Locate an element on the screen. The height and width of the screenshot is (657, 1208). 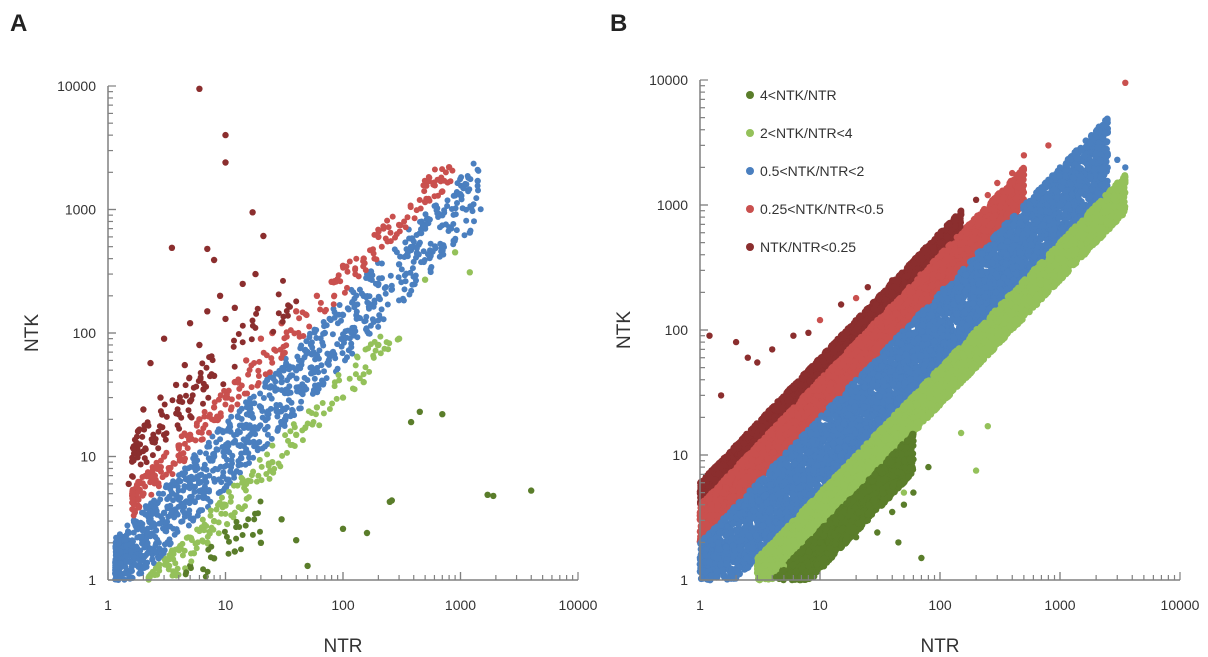
y-tick-label: 10000 is located at coordinates (76, 86).